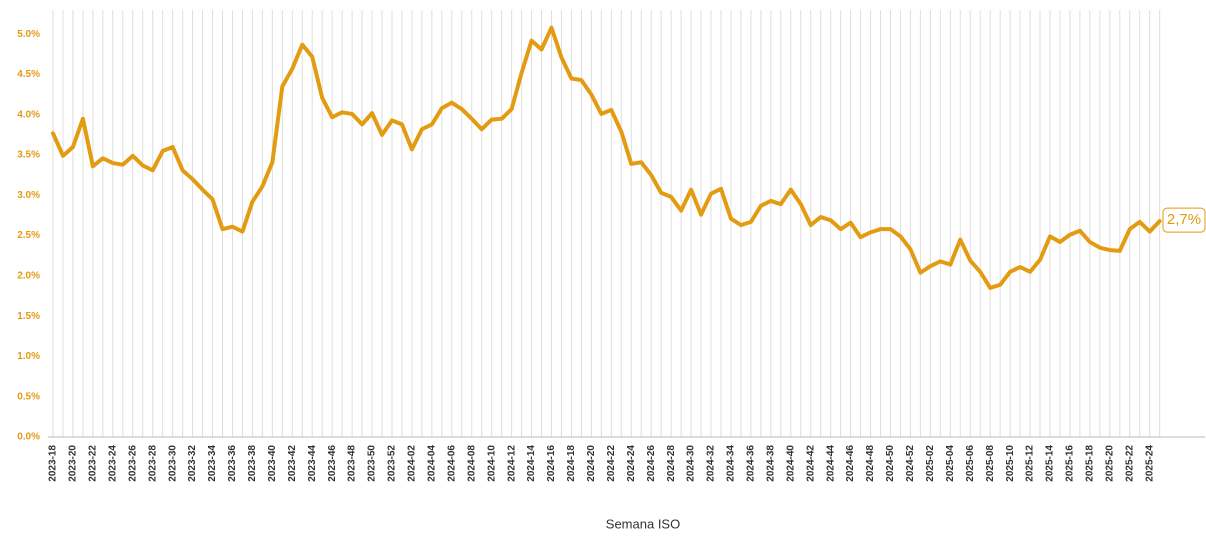 The image size is (1206, 536). Describe the element at coordinates (1129, 463) in the screenshot. I see `x-tick-label: 2025-22` at that location.